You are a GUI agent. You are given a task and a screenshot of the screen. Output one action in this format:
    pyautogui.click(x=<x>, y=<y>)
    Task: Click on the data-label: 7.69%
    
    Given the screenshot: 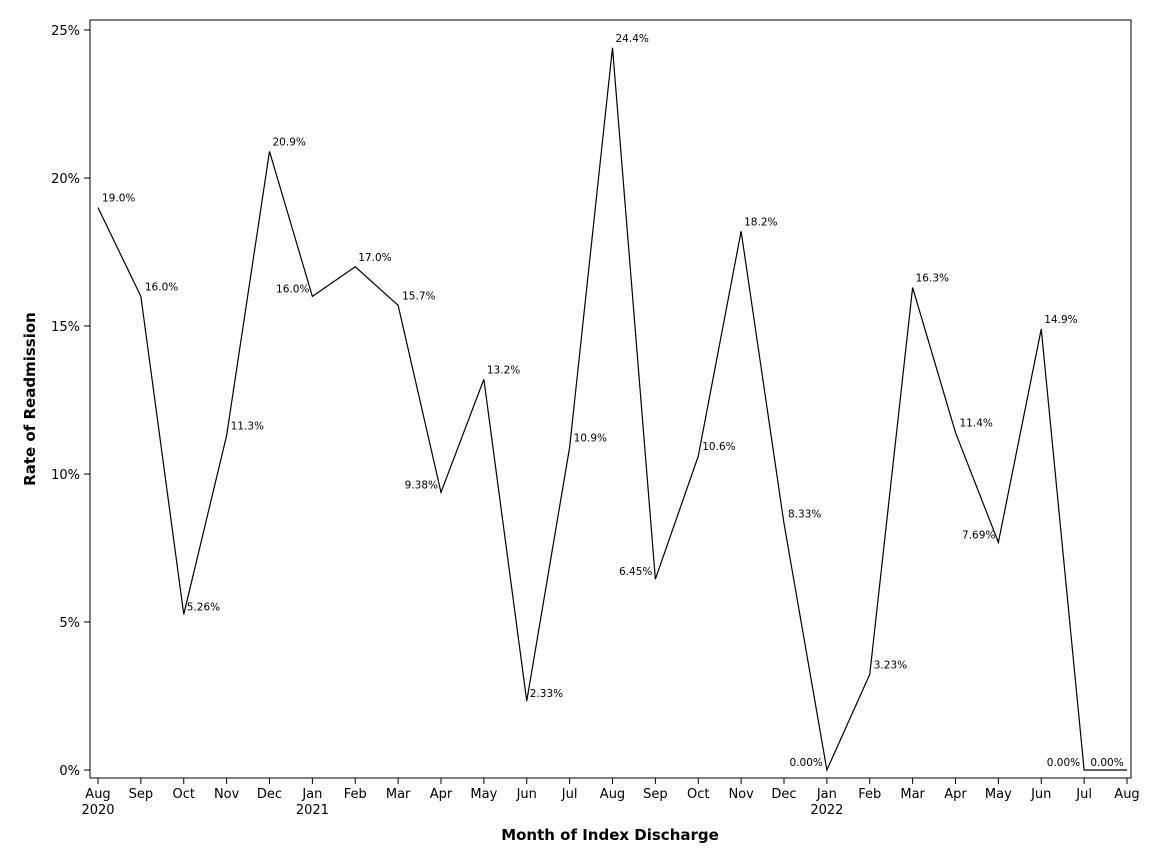 What is the action you would take?
    pyautogui.click(x=978, y=535)
    